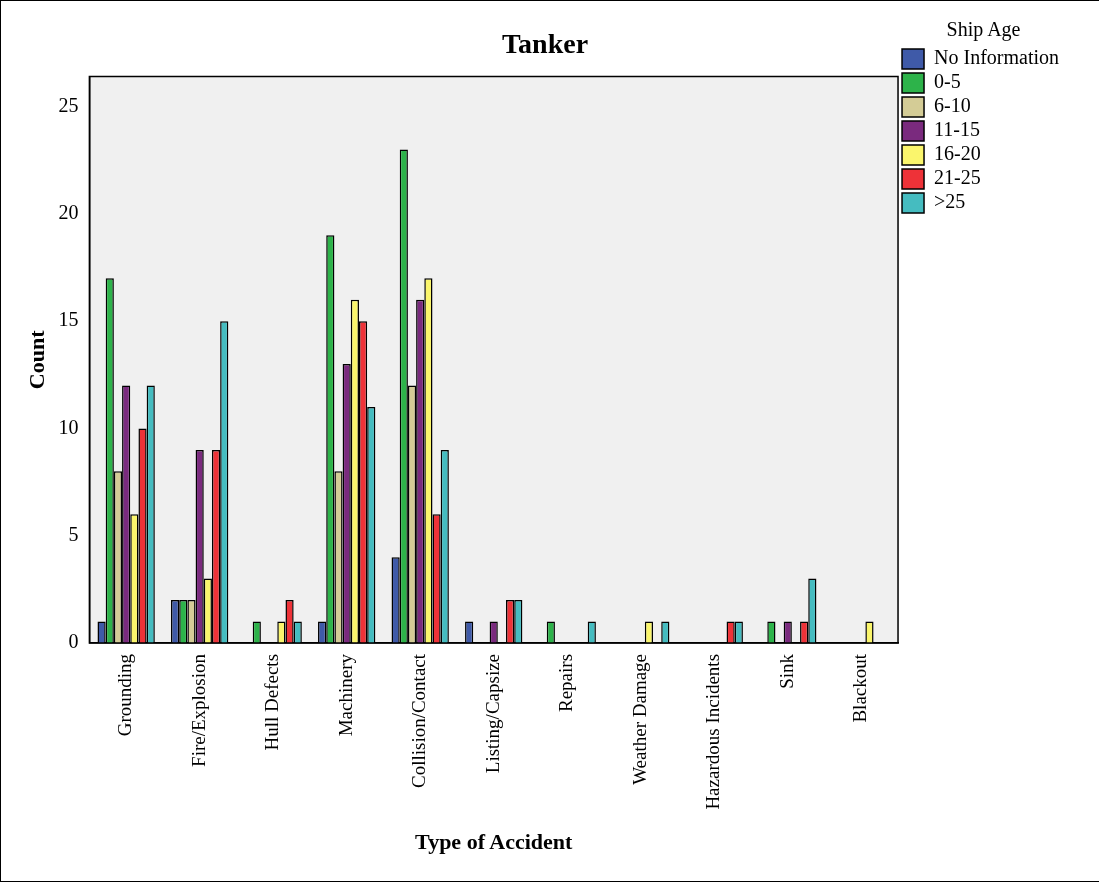 The width and height of the screenshot is (1100, 882). I want to click on legend-label: 11-15, so click(957, 129).